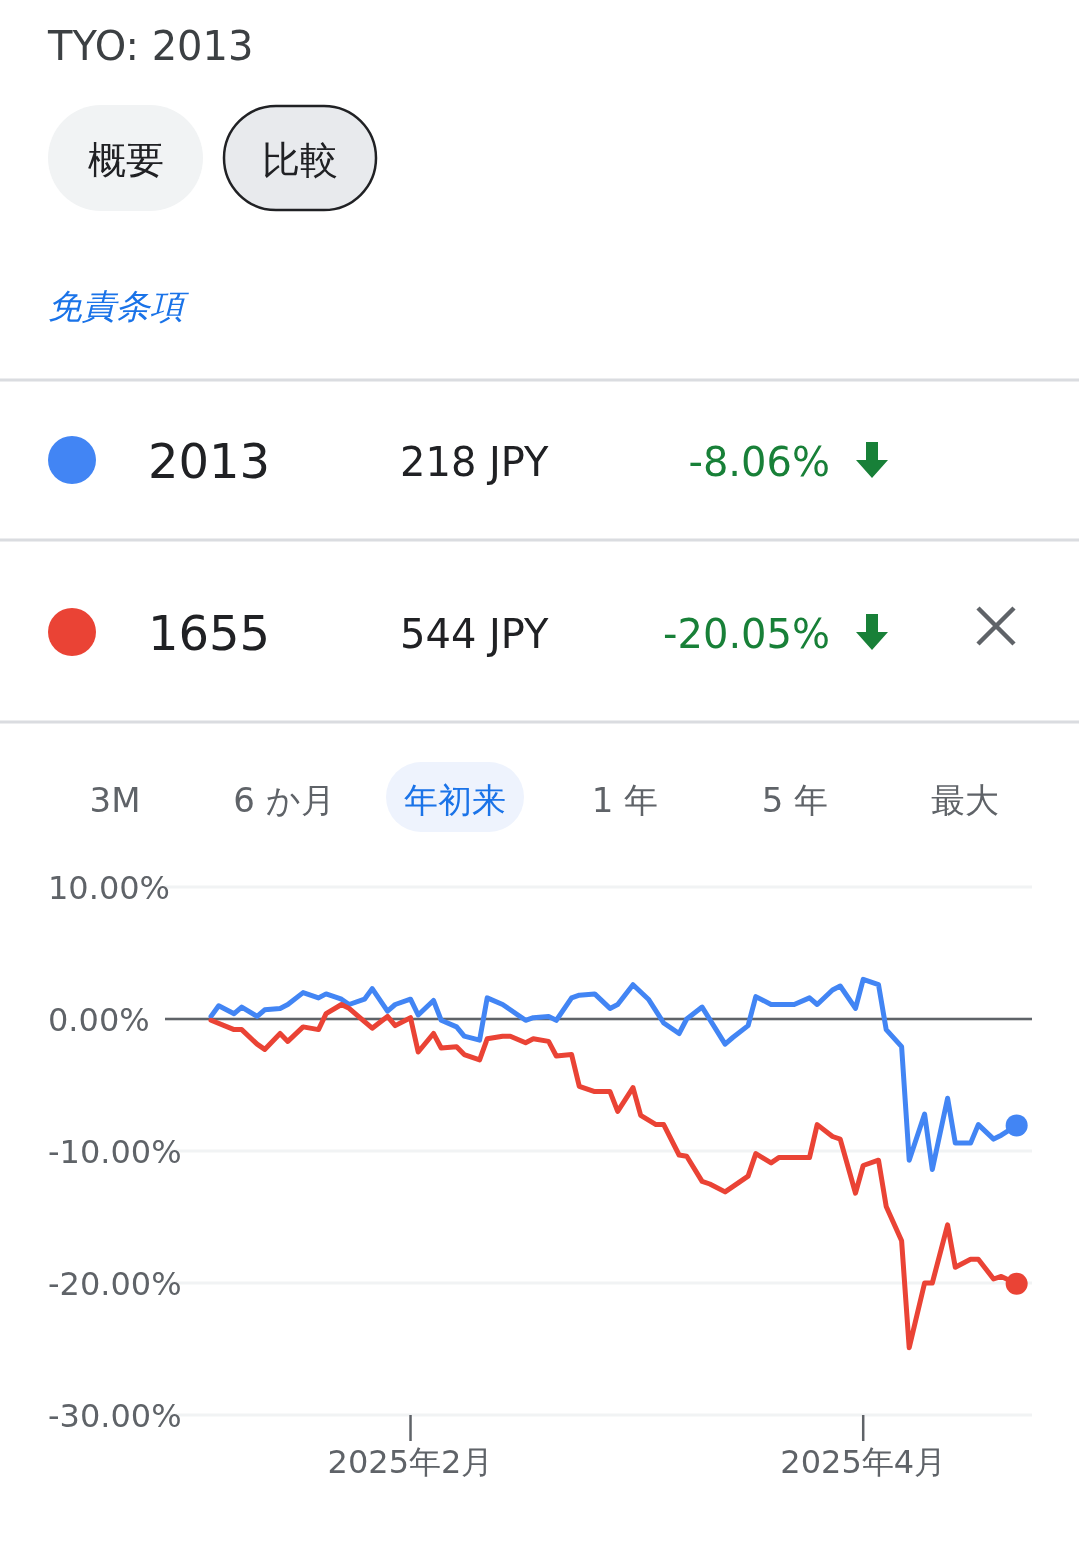 The width and height of the screenshot is (1079, 1542). I want to click on text: 3M, so click(115, 800).